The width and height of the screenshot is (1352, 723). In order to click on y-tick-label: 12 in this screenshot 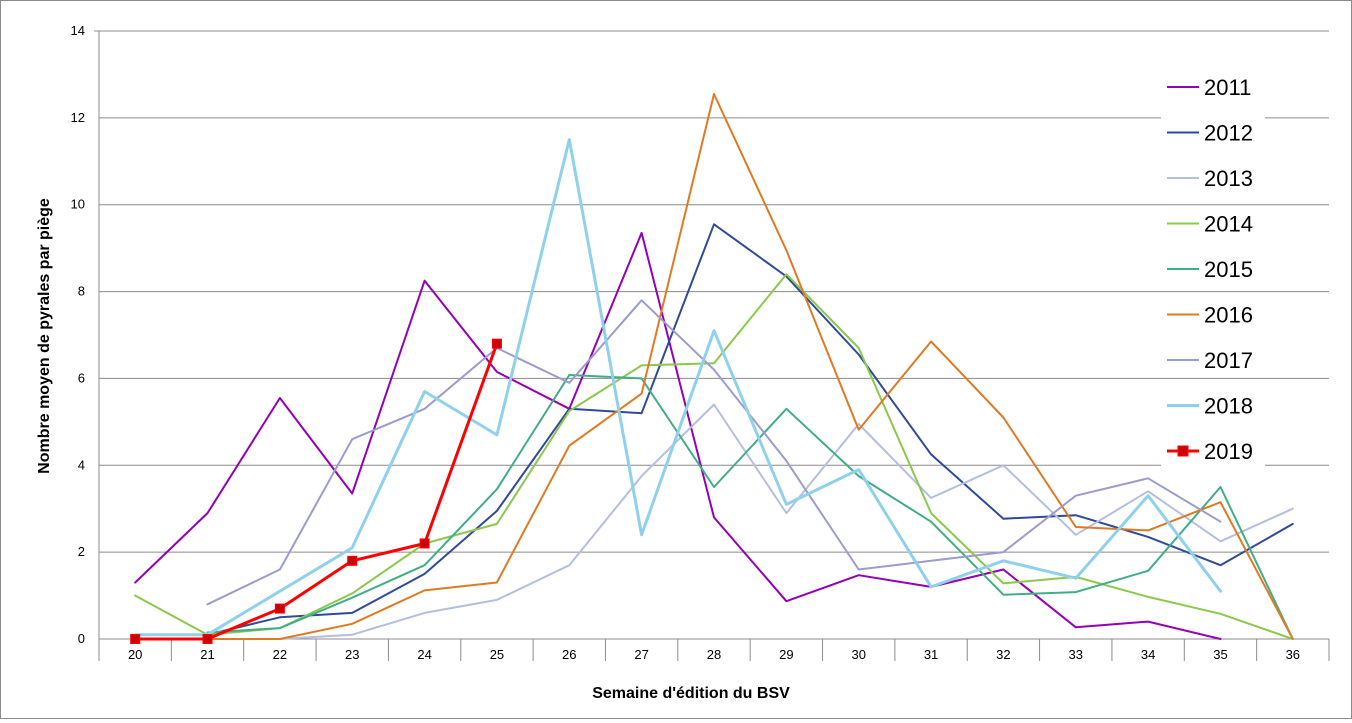, I will do `click(78, 117)`.